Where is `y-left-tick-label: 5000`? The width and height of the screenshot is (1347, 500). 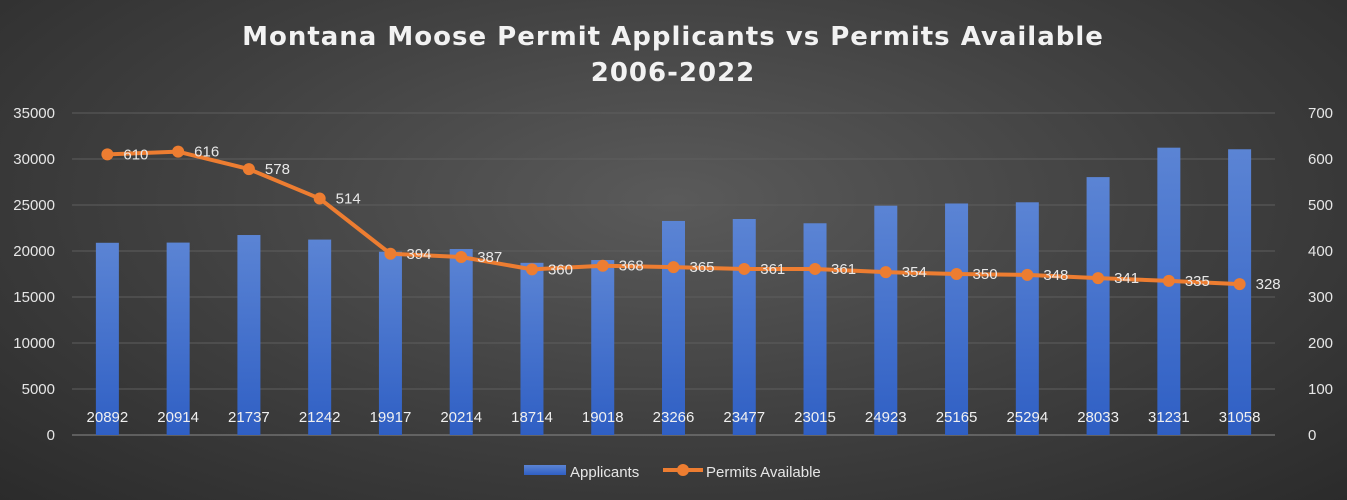 y-left-tick-label: 5000 is located at coordinates (38, 389).